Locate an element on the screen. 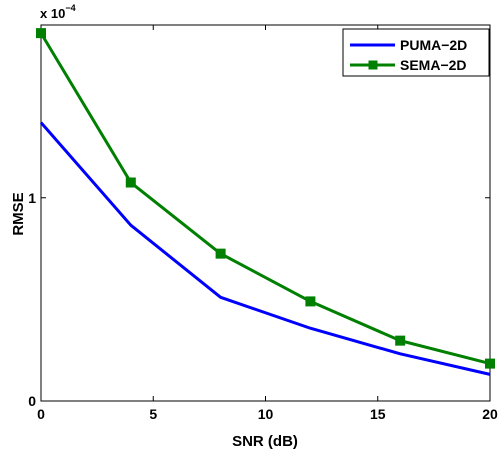  y-axis-multiplier: x 10−4 is located at coordinates (58, 12).